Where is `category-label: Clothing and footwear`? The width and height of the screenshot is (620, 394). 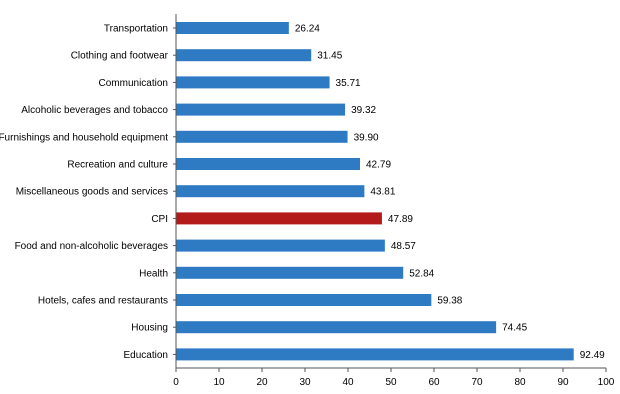 category-label: Clothing and footwear is located at coordinates (120, 56).